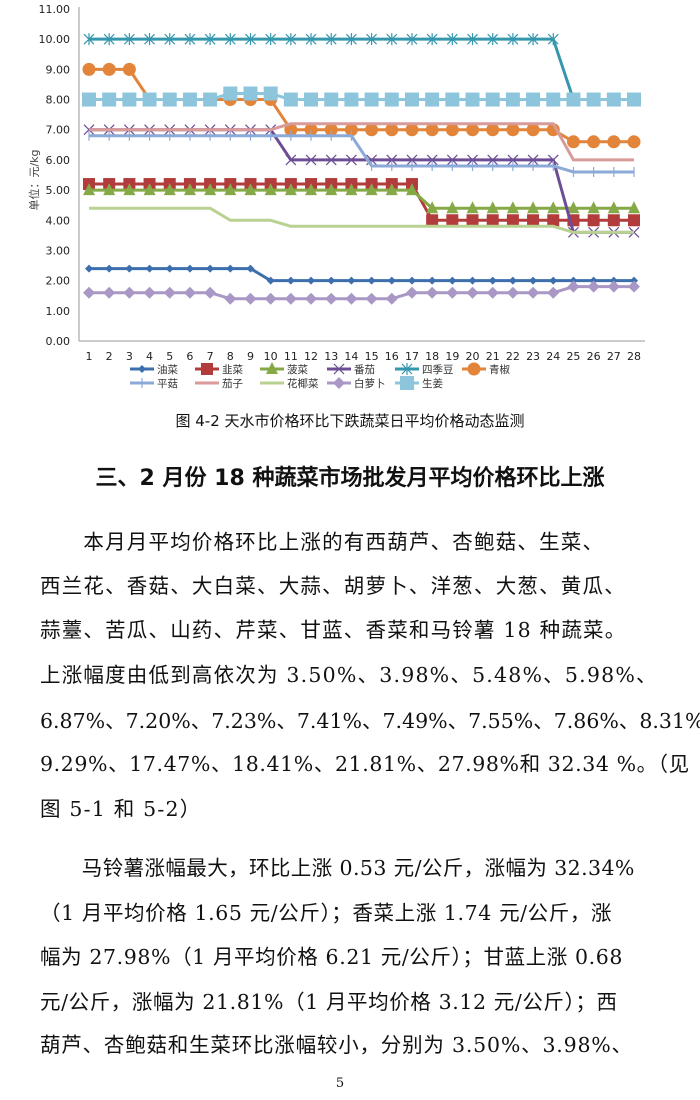 Image resolution: width=700 pixels, height=1100 pixels. Describe the element at coordinates (58, 311) in the screenshot. I see `y-tick-label: 1.00` at that location.